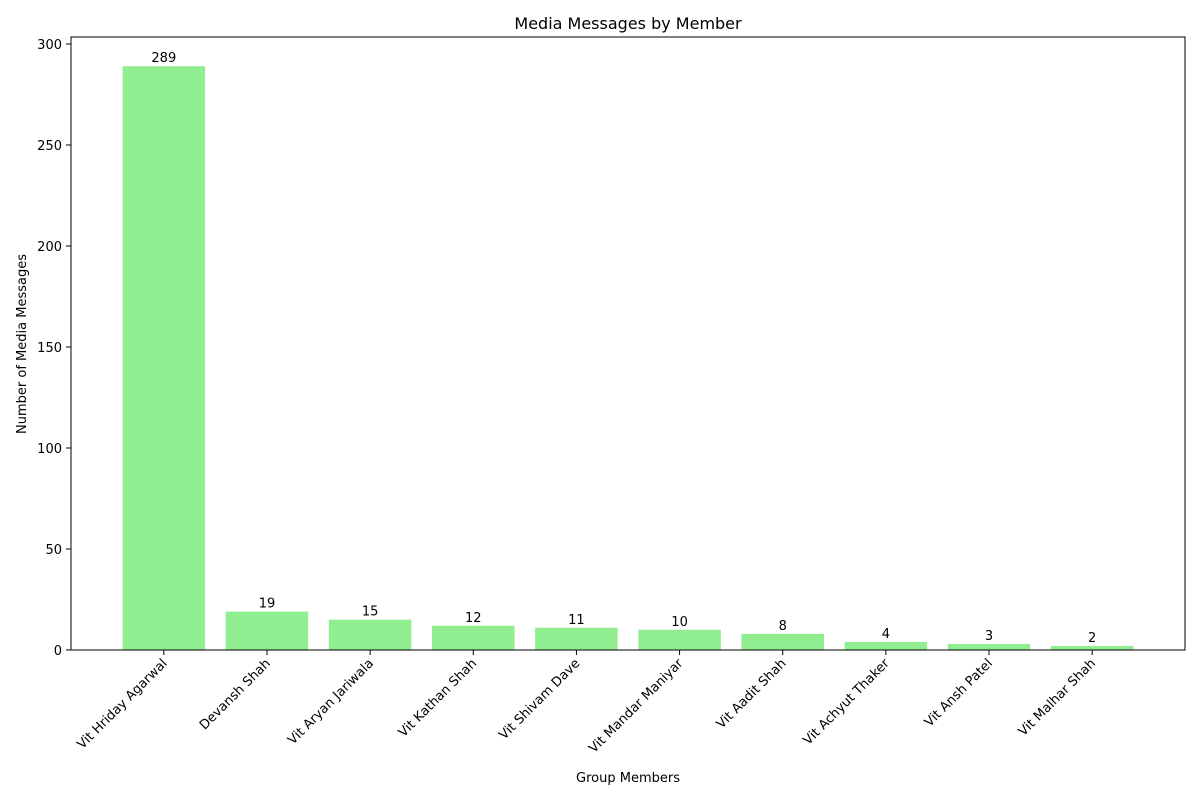 The width and height of the screenshot is (1200, 800). I want to click on y-tick-label-6: 300, so click(49, 45).